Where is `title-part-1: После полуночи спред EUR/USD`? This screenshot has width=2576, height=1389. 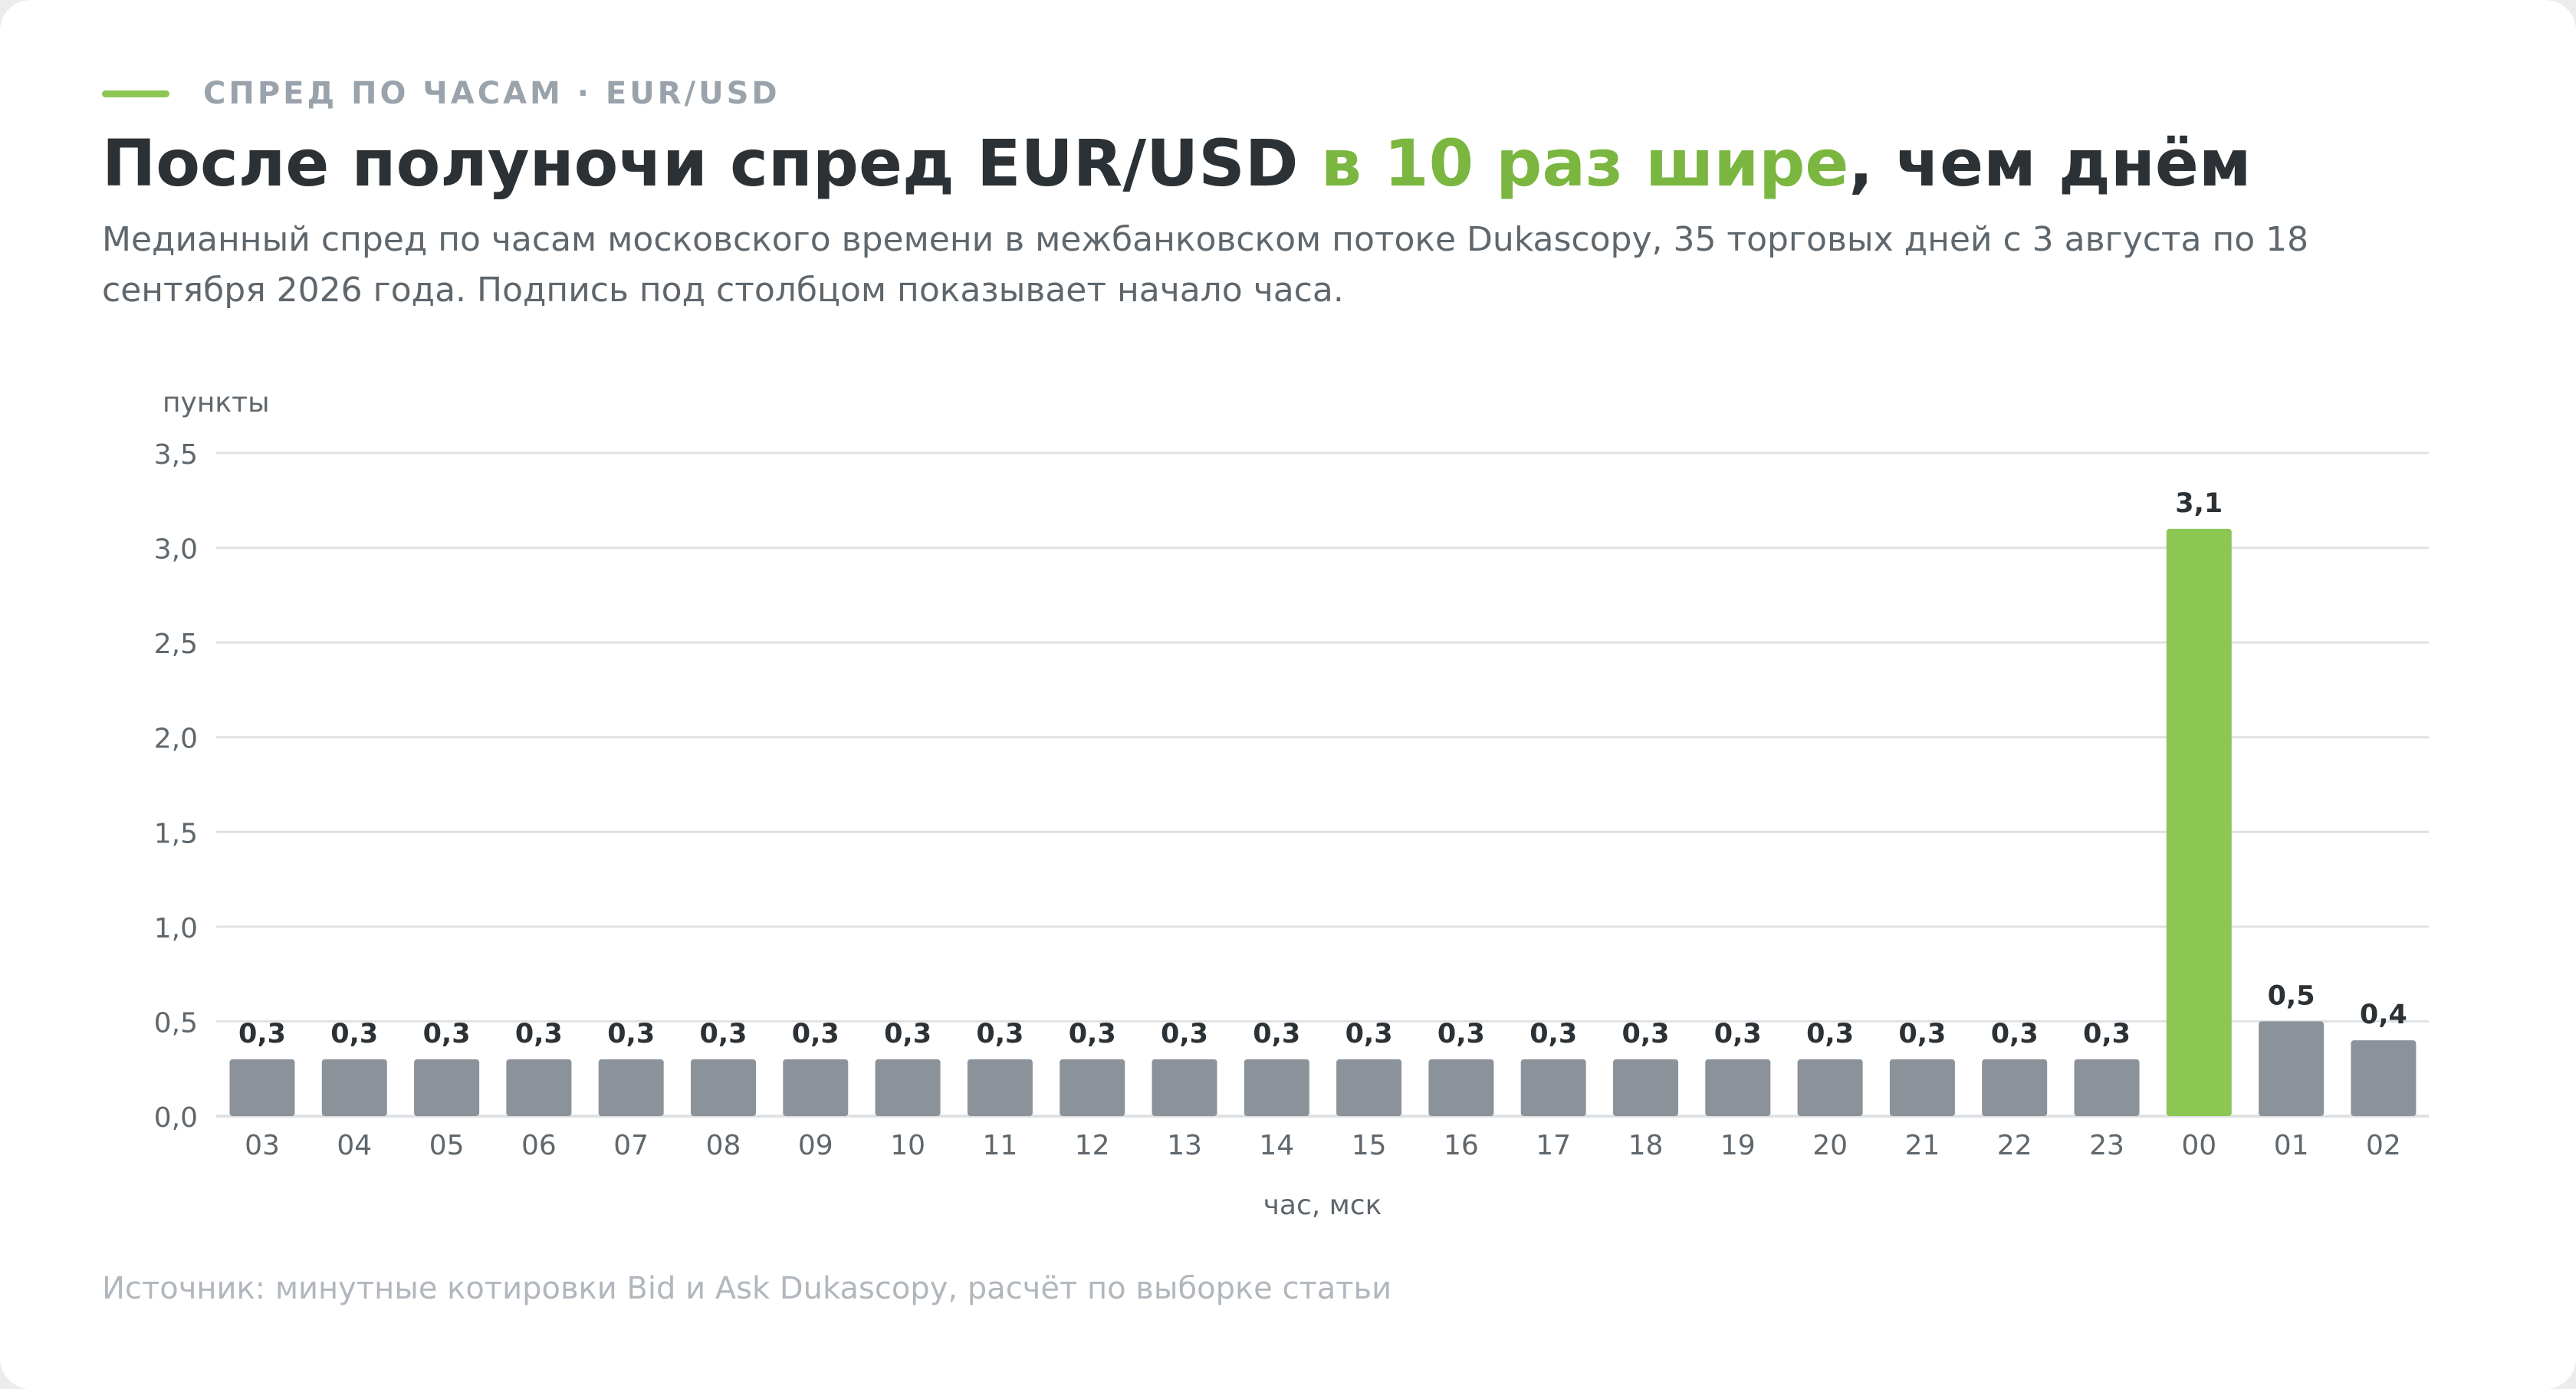
title-part-1: После полуночи спред EUR/USD is located at coordinates (712, 163).